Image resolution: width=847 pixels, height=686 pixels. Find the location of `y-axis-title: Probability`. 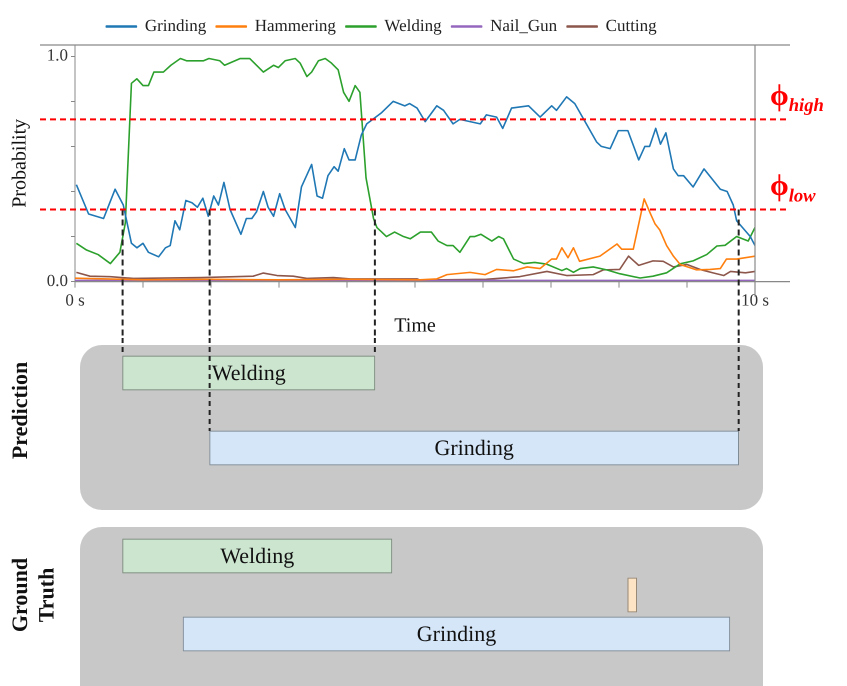

y-axis-title: Probability is located at coordinates (19, 163).